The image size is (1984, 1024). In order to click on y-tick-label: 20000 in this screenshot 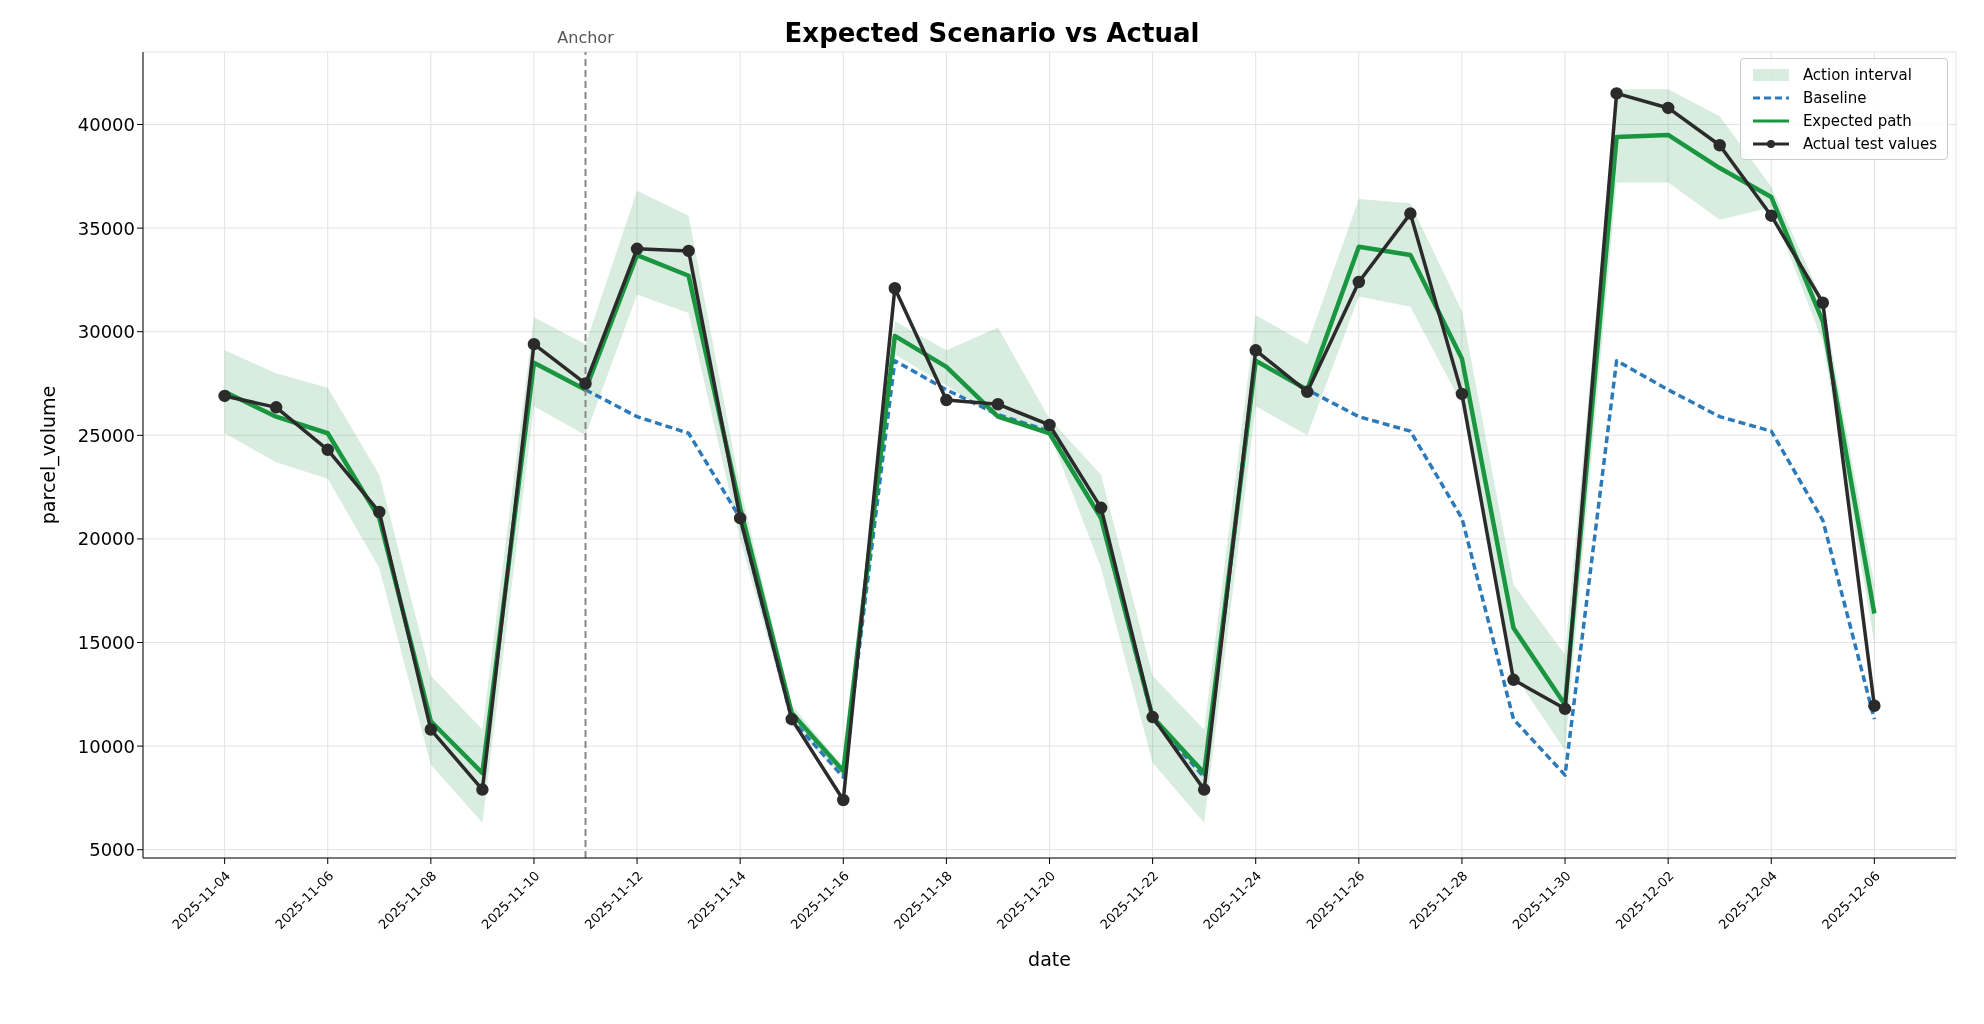, I will do `click(106, 539)`.